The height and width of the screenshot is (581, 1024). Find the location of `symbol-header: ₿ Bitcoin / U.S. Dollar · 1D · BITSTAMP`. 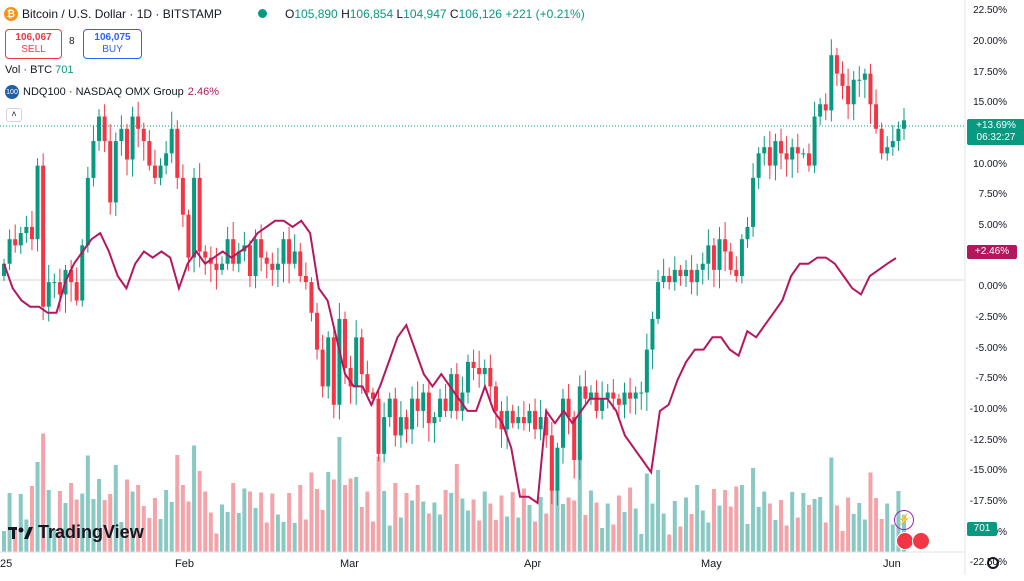

symbol-header: ₿ Bitcoin / U.S. Dollar · 1D · BITSTAMP is located at coordinates (113, 14).